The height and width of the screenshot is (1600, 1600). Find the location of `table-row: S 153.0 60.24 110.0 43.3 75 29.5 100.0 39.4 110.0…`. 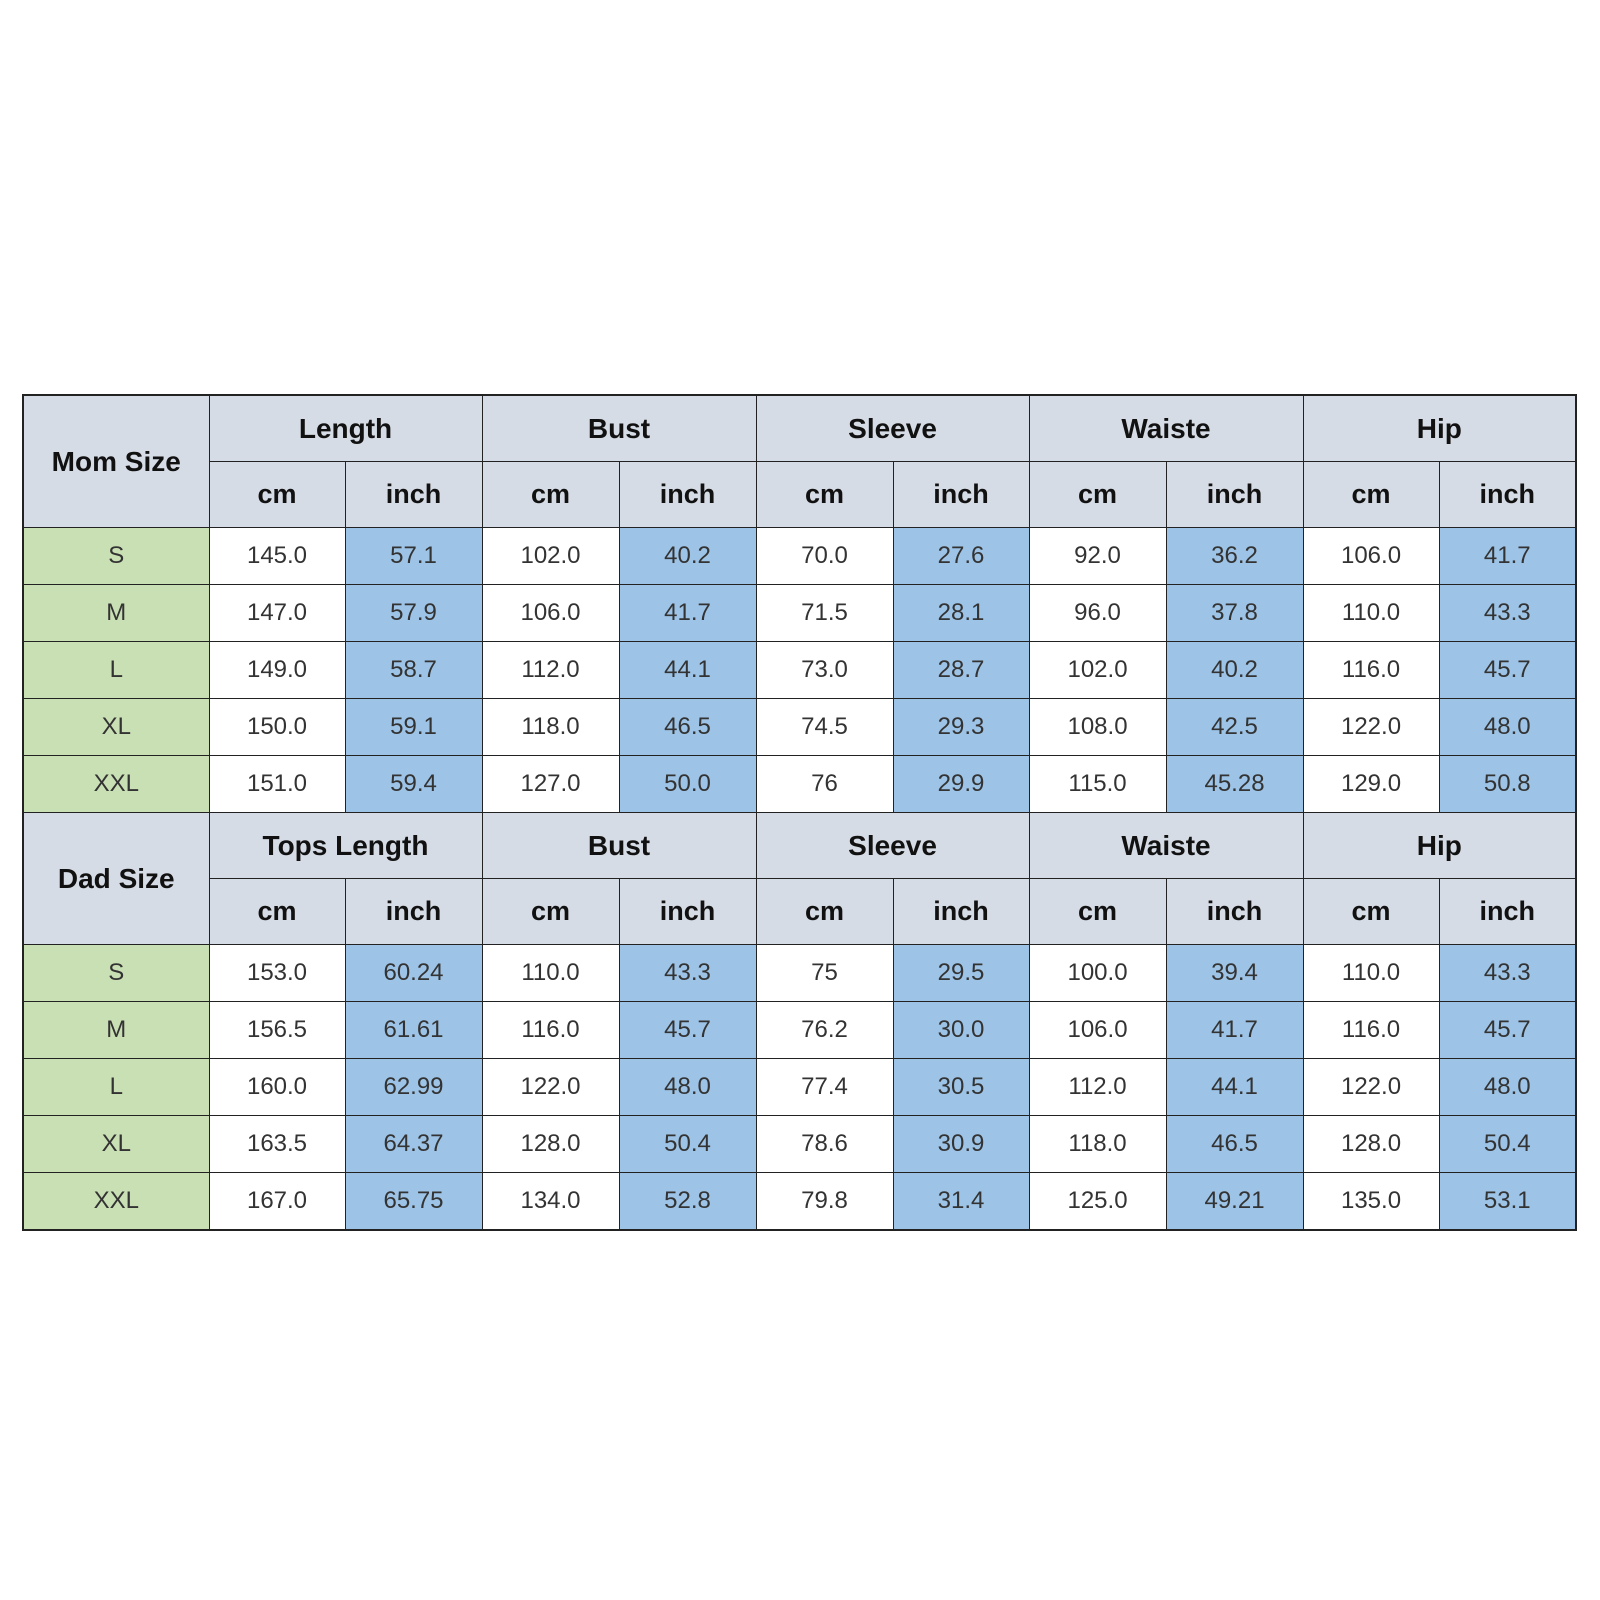

table-row: S 153.0 60.24 110.0 43.3 75 29.5 100.0 39.4 110.0… is located at coordinates (799, 973).